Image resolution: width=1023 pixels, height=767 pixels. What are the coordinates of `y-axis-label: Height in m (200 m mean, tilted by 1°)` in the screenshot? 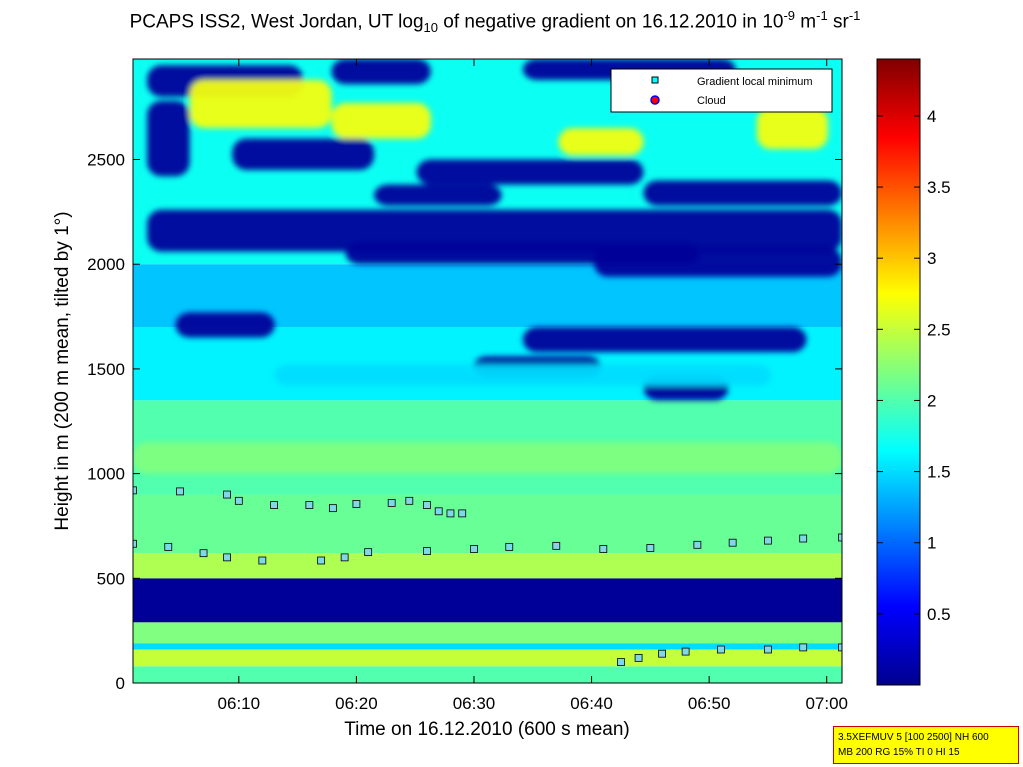 It's located at (62, 370).